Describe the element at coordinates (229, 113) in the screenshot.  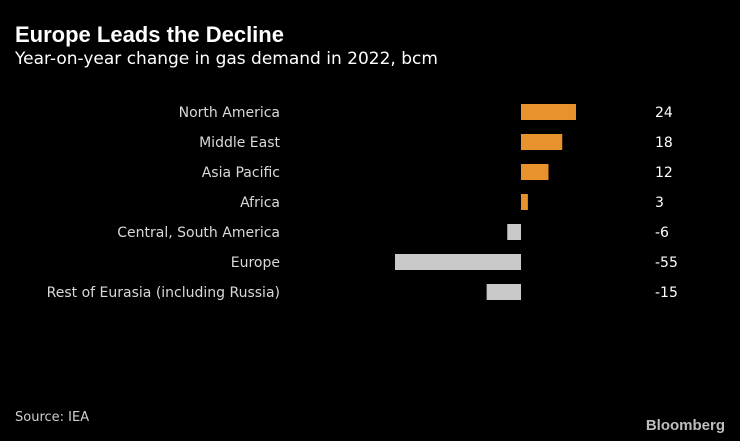
I see `category-label: North America` at that location.